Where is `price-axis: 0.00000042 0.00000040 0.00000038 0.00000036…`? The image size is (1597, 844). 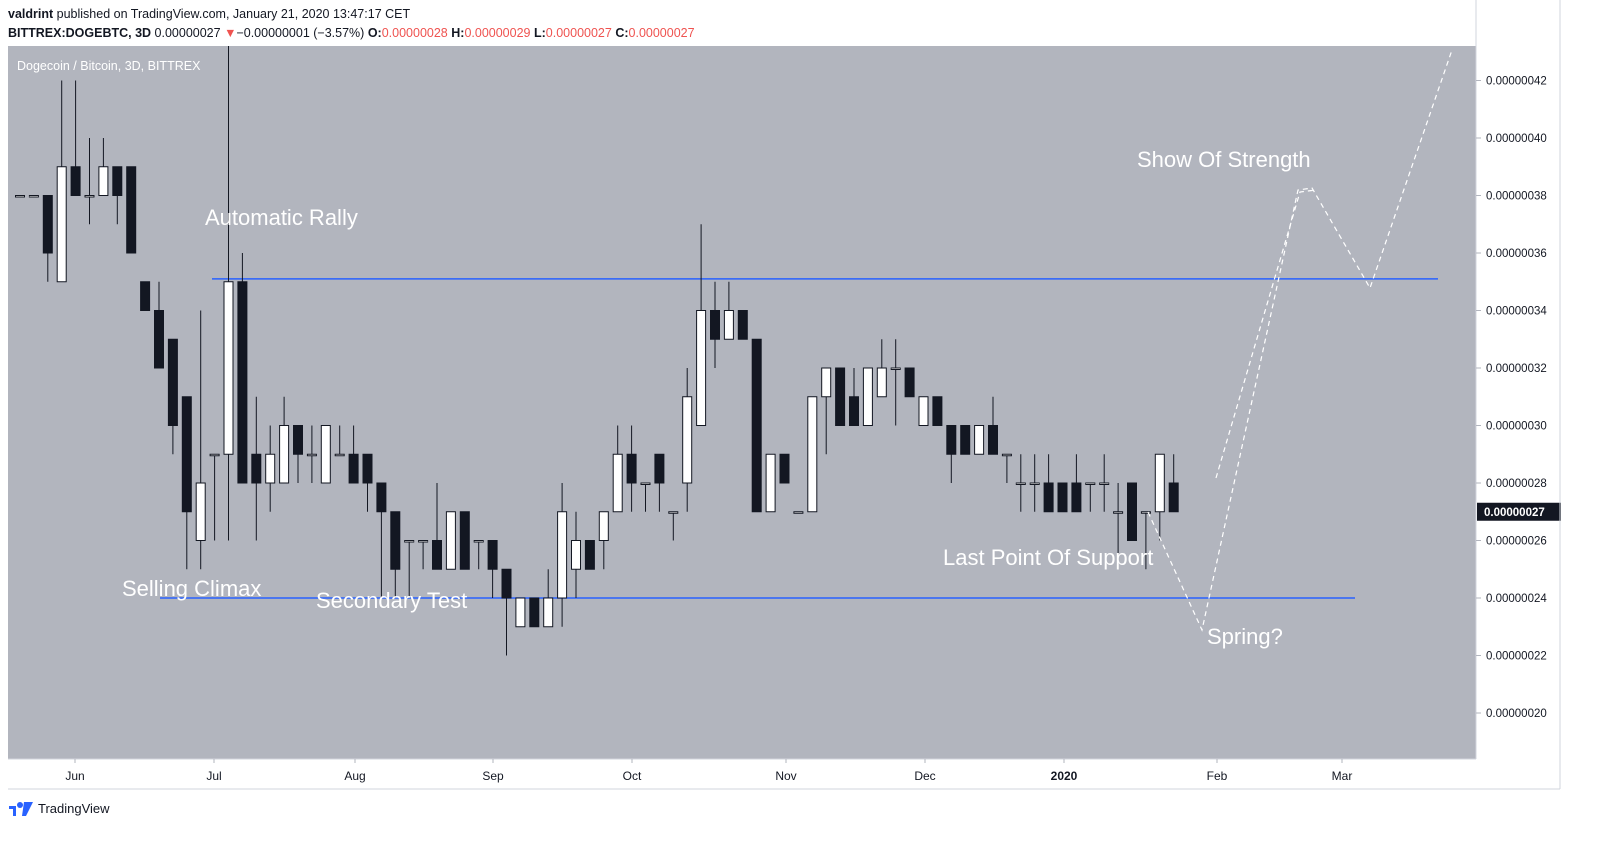 price-axis: 0.00000042 0.00000040 0.00000038 0.00000036… is located at coordinates (1536, 379).